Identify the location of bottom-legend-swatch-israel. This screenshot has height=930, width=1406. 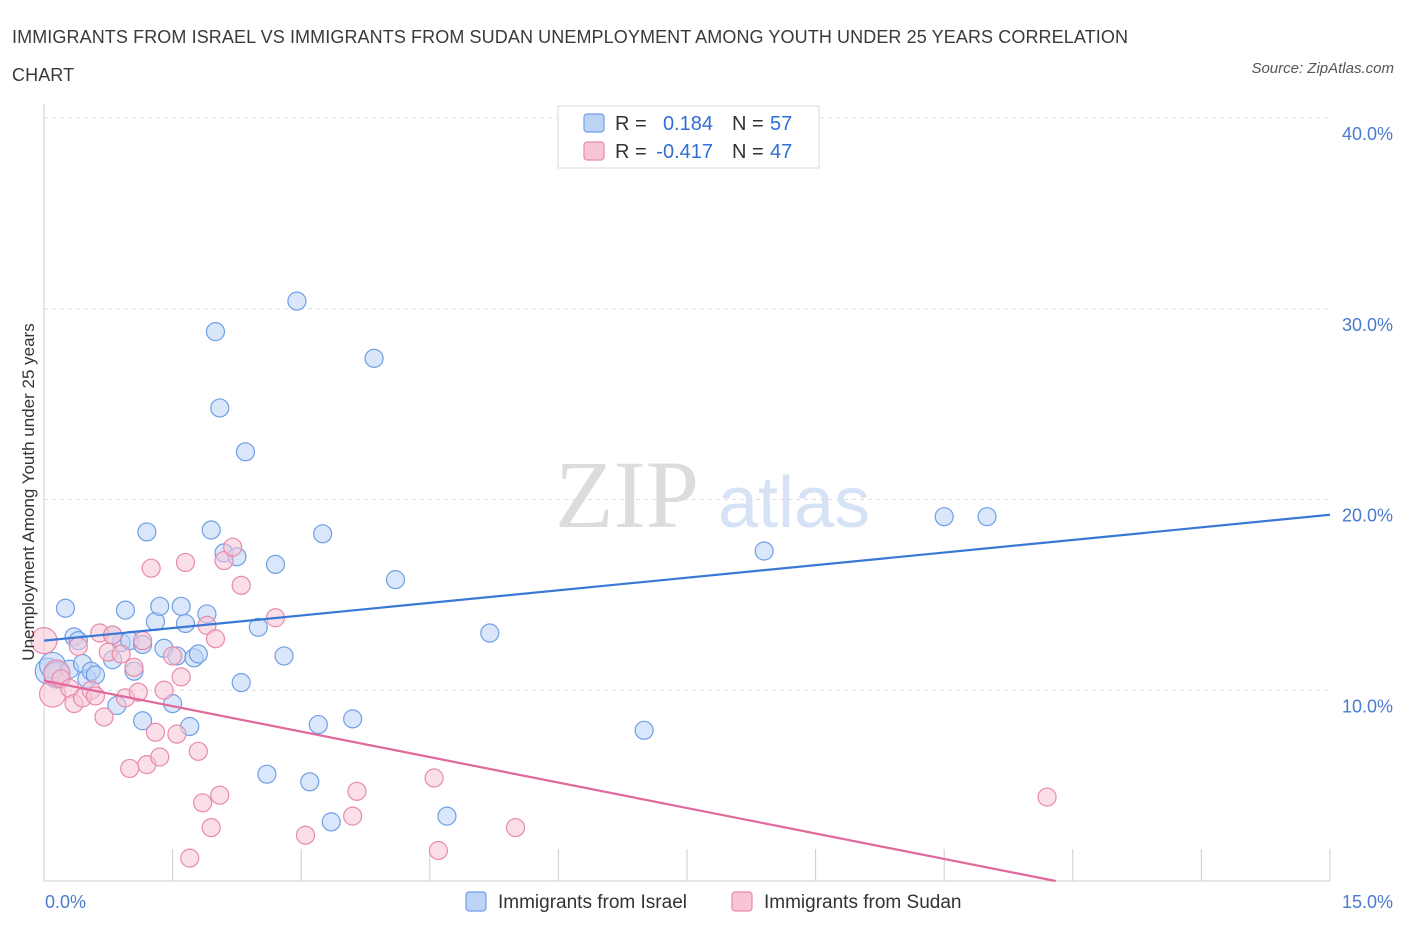
(476, 901).